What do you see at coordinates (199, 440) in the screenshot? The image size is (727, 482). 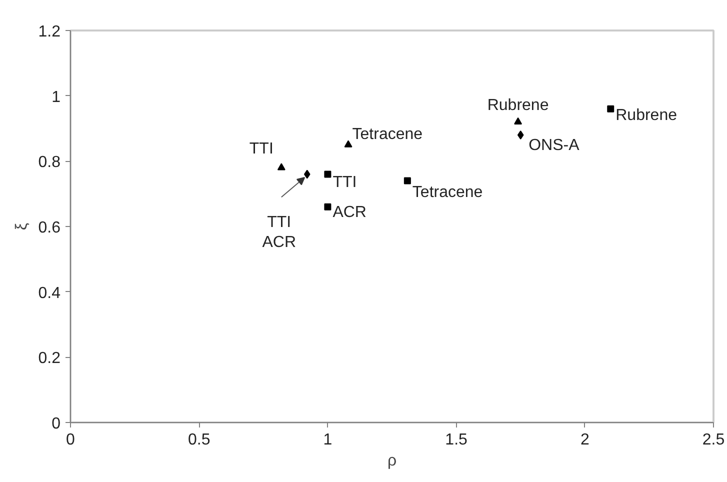 I see `x-tick-label: 0.5` at bounding box center [199, 440].